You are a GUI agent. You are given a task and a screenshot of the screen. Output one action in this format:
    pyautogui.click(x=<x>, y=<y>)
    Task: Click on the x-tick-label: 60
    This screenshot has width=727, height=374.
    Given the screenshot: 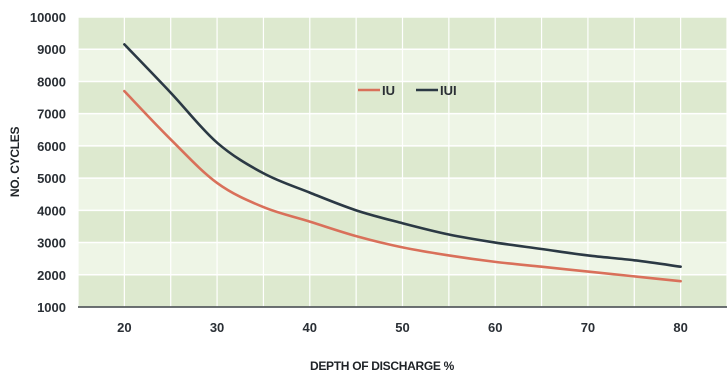 What is the action you would take?
    pyautogui.click(x=495, y=327)
    